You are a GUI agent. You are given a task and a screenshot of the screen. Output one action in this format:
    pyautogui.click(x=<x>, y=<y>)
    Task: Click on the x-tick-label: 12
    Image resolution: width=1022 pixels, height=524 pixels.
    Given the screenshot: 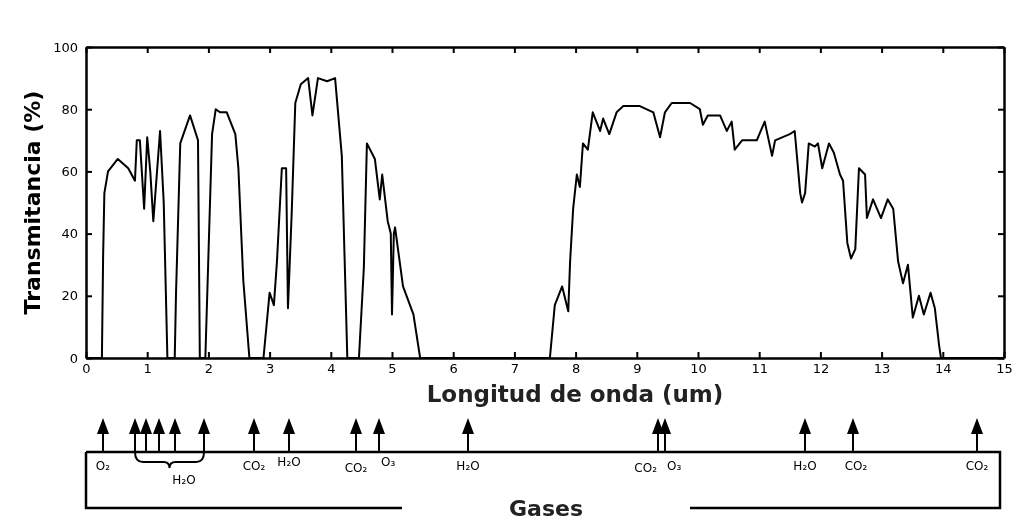 What is the action you would take?
    pyautogui.click(x=821, y=369)
    